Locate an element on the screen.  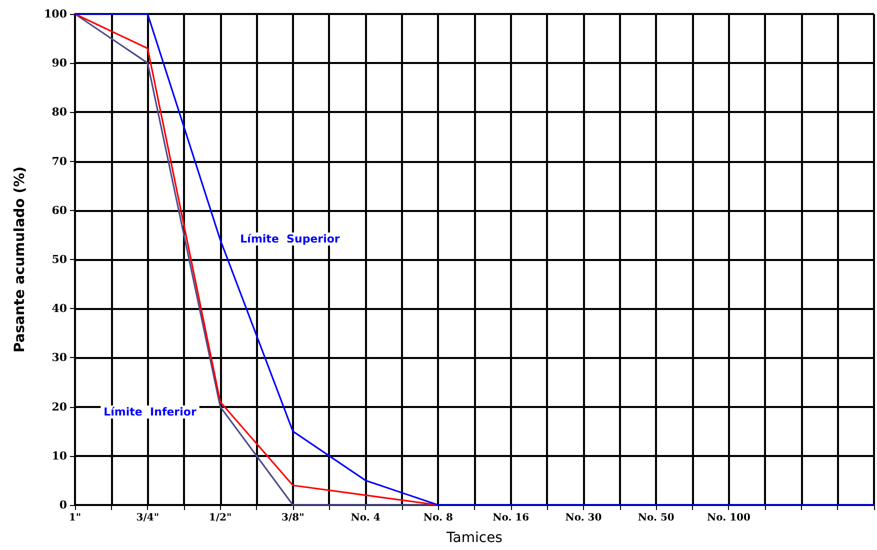
y-tick-label: 100 is located at coordinates (56, 14).